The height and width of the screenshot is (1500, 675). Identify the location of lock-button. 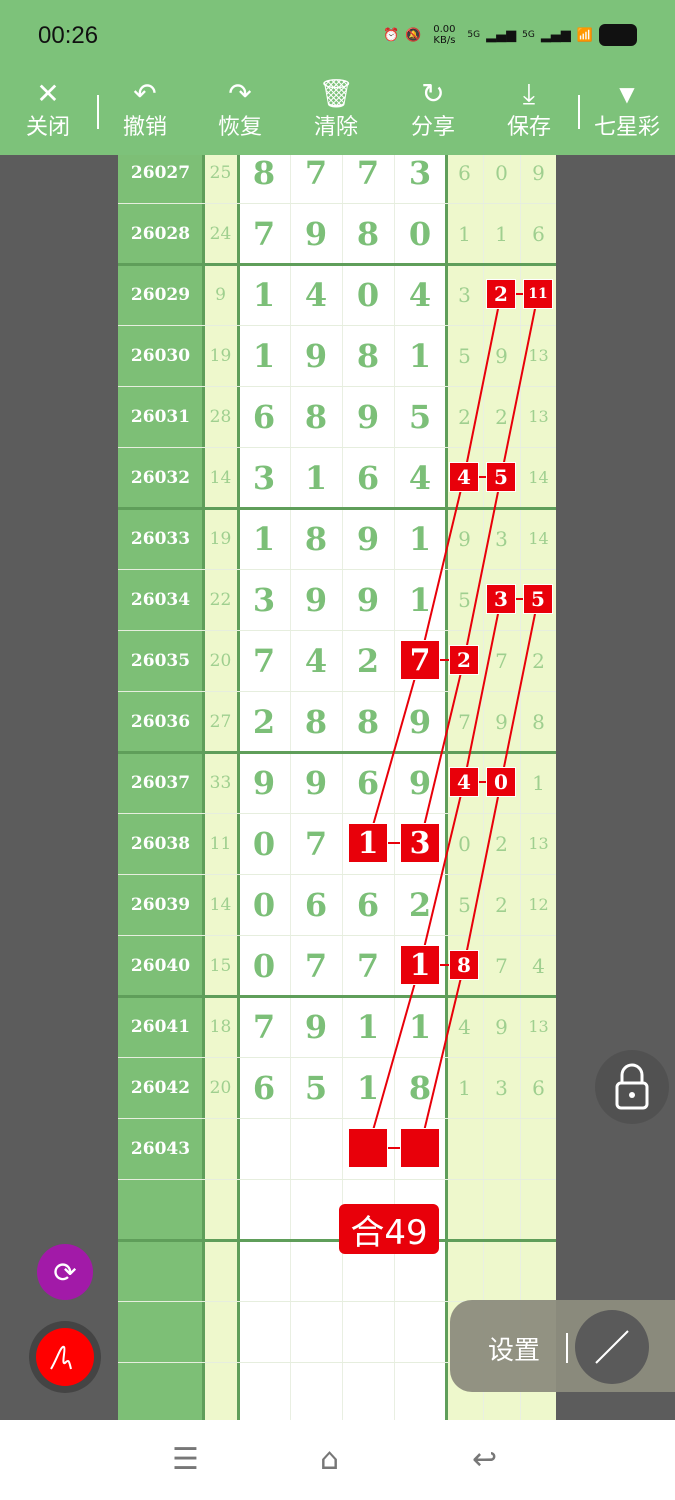
(632, 1087).